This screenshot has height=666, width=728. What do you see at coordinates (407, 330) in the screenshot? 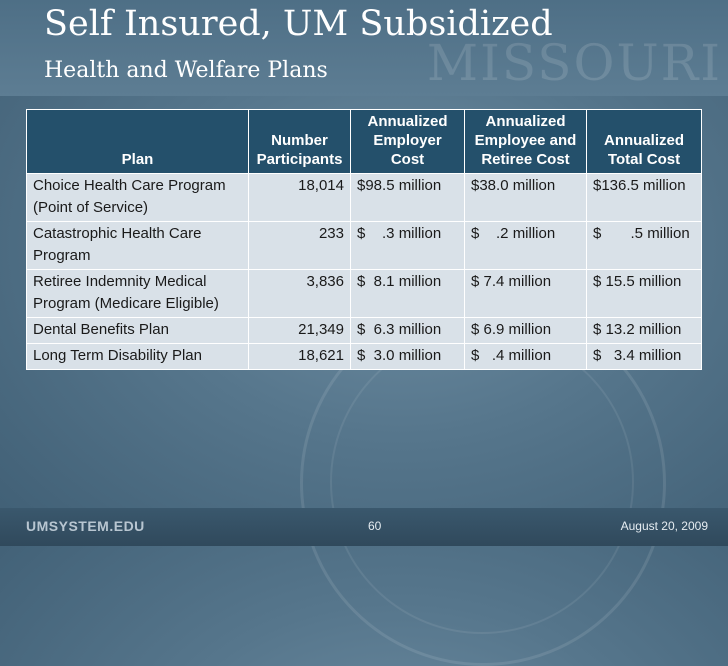
I see `employer-cost: $ 6.3 million` at bounding box center [407, 330].